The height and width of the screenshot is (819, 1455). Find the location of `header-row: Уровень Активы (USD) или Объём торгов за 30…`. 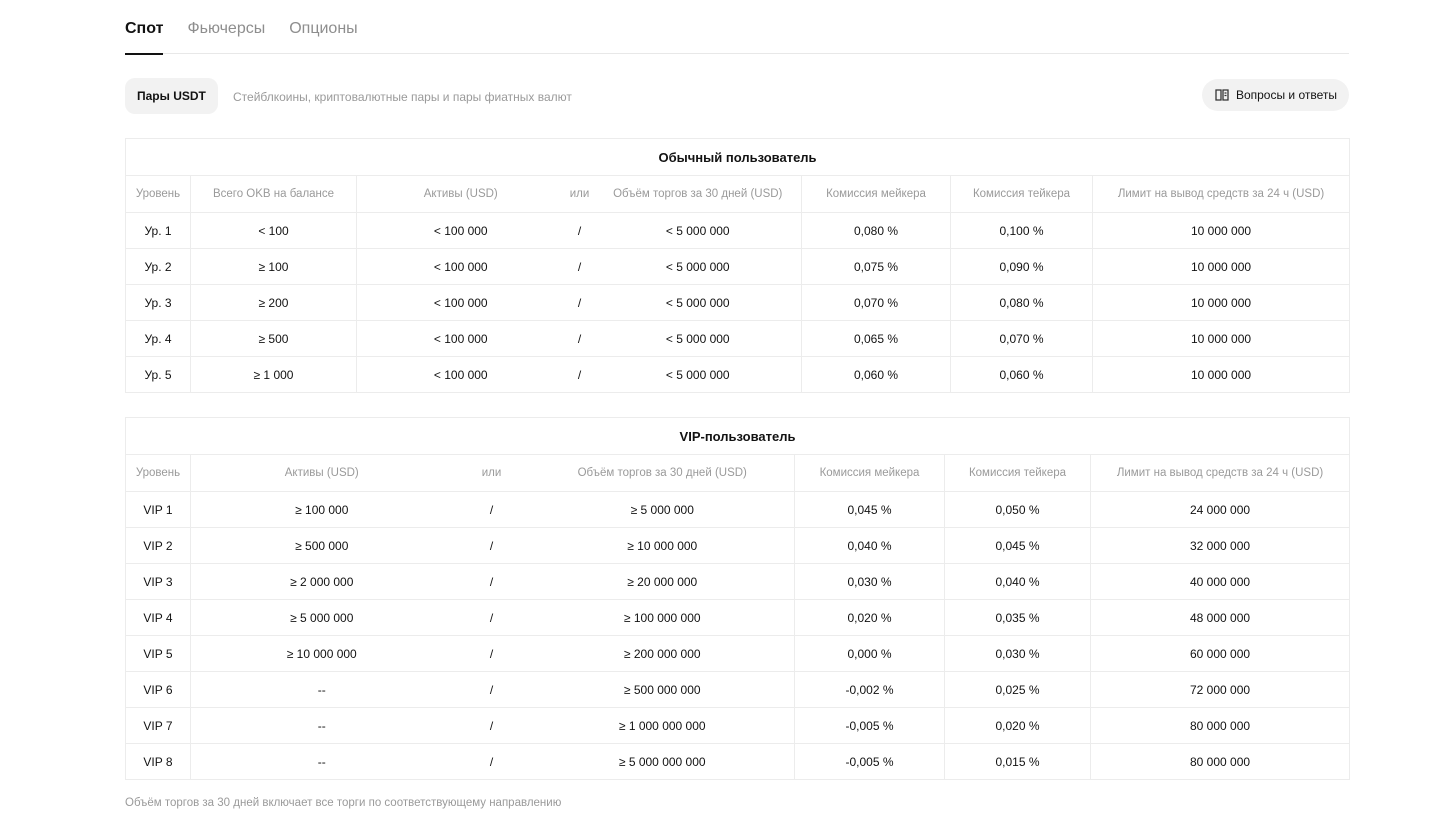

header-row: Уровень Активы (USD) или Объём торгов за 30… is located at coordinates (737, 473).